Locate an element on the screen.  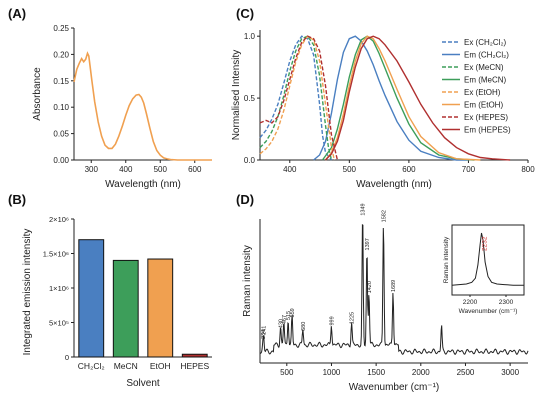
x-tick-label: 2500 is located at coordinates (466, 372).